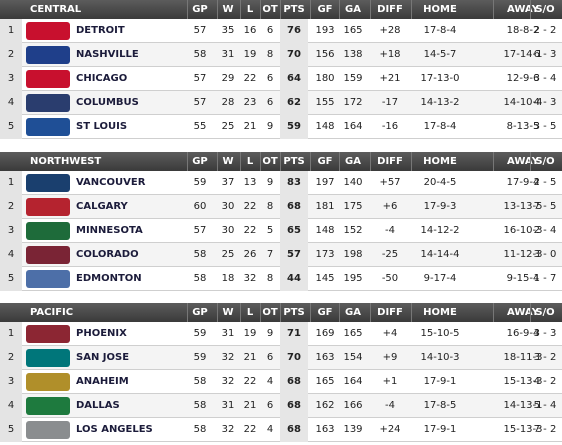 This screenshot has width=562, height=445. What do you see at coordinates (11, 31) in the screenshot?
I see `rank: 1` at bounding box center [11, 31].